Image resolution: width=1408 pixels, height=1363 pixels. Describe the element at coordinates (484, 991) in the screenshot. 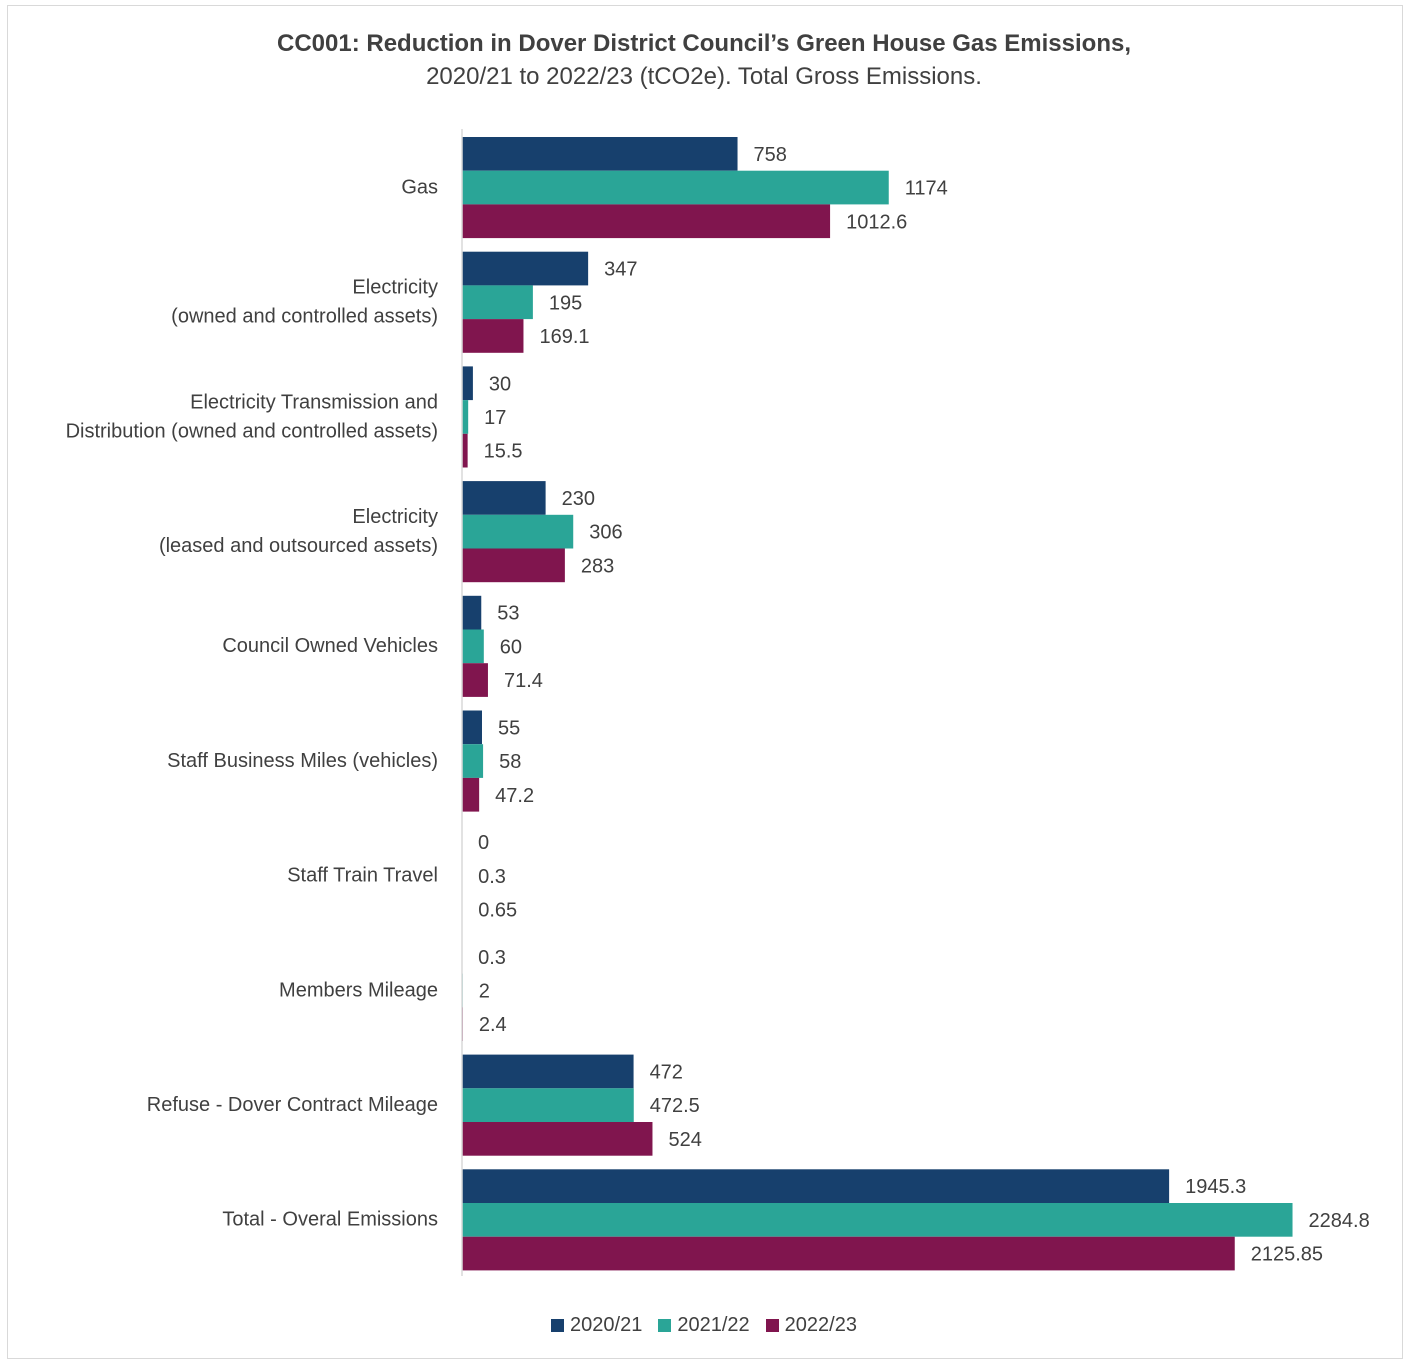

I see `data-label: 2` at that location.